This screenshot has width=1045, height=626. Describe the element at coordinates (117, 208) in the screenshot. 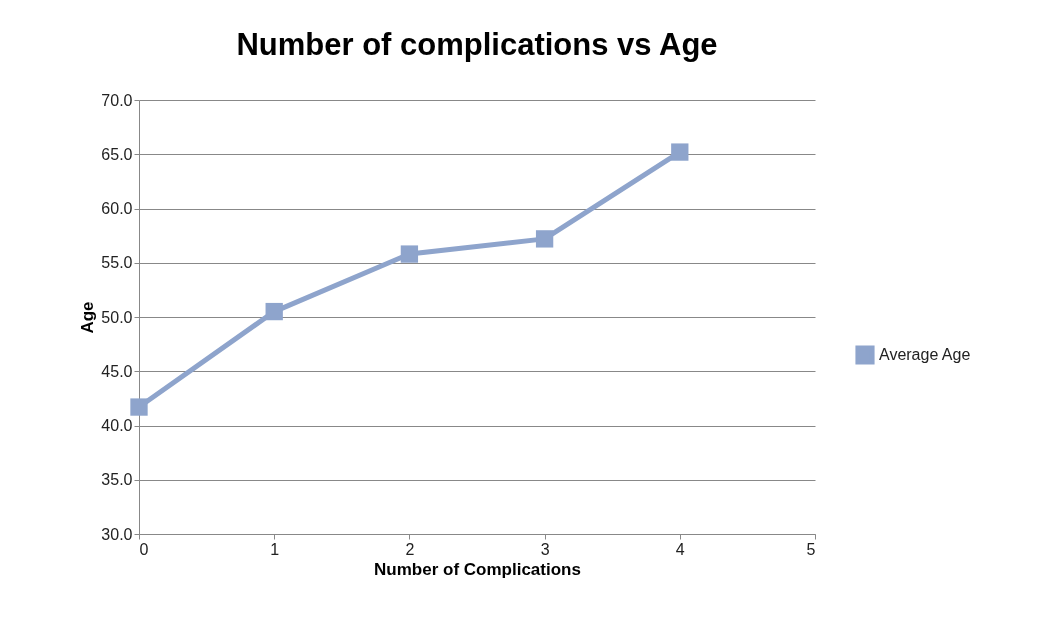

I see `y-tick-label: 60.0` at that location.